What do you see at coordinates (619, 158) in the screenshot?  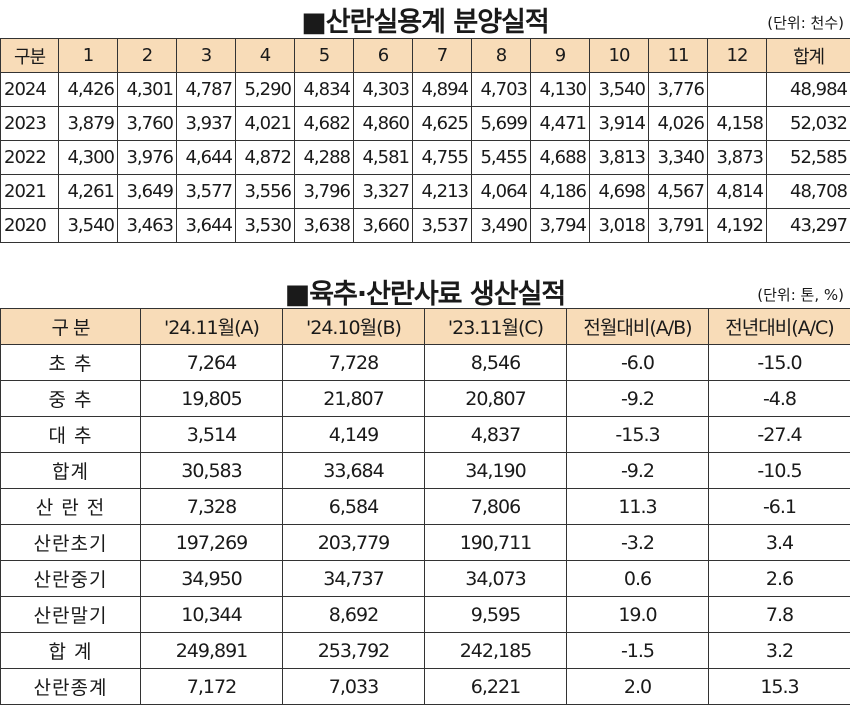 I see `table-cell: 3,813` at bounding box center [619, 158].